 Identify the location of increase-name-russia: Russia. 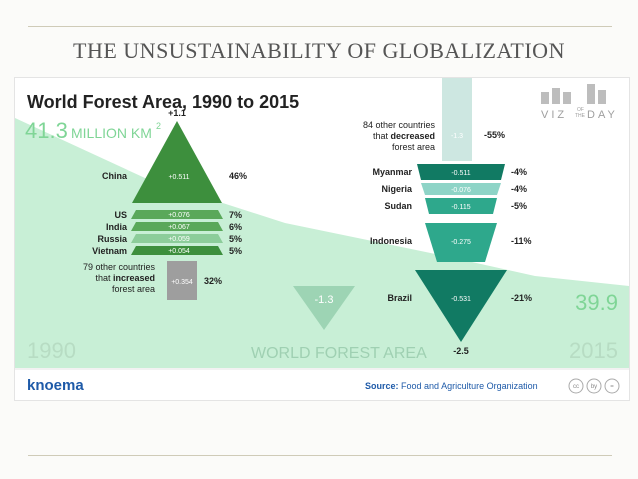
(112, 239).